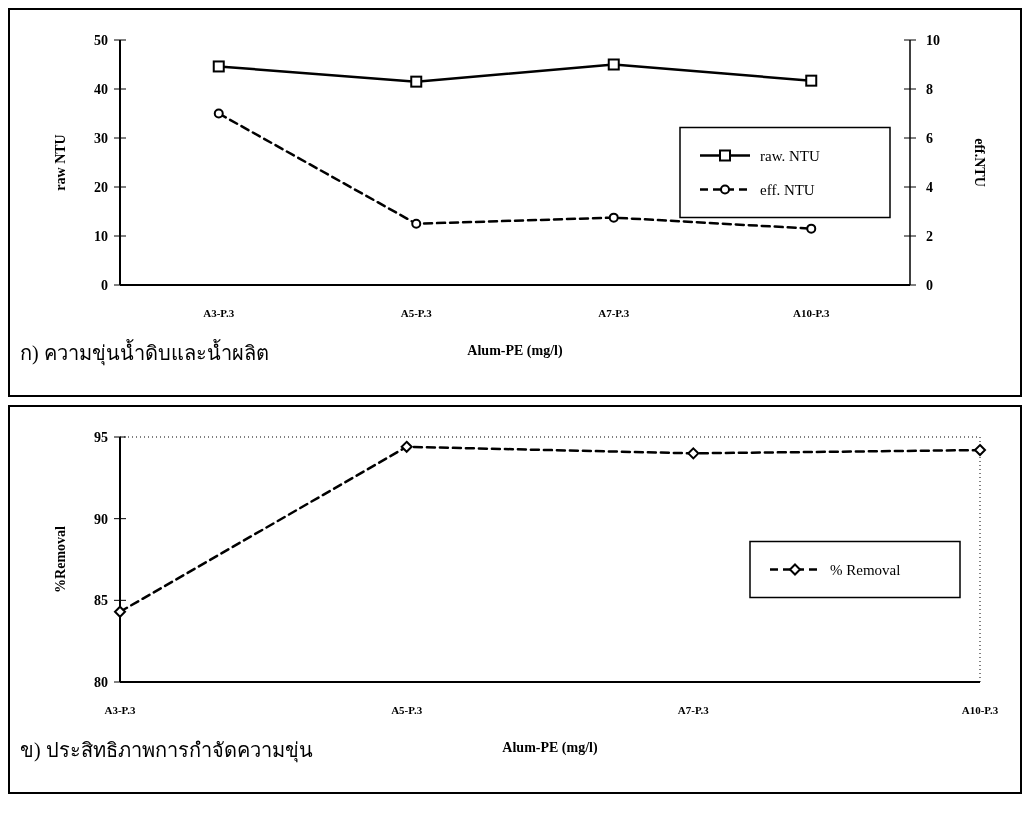 This screenshot has width=1029, height=831. What do you see at coordinates (929, 285) in the screenshot?
I see `y2-tick-label: 0` at bounding box center [929, 285].